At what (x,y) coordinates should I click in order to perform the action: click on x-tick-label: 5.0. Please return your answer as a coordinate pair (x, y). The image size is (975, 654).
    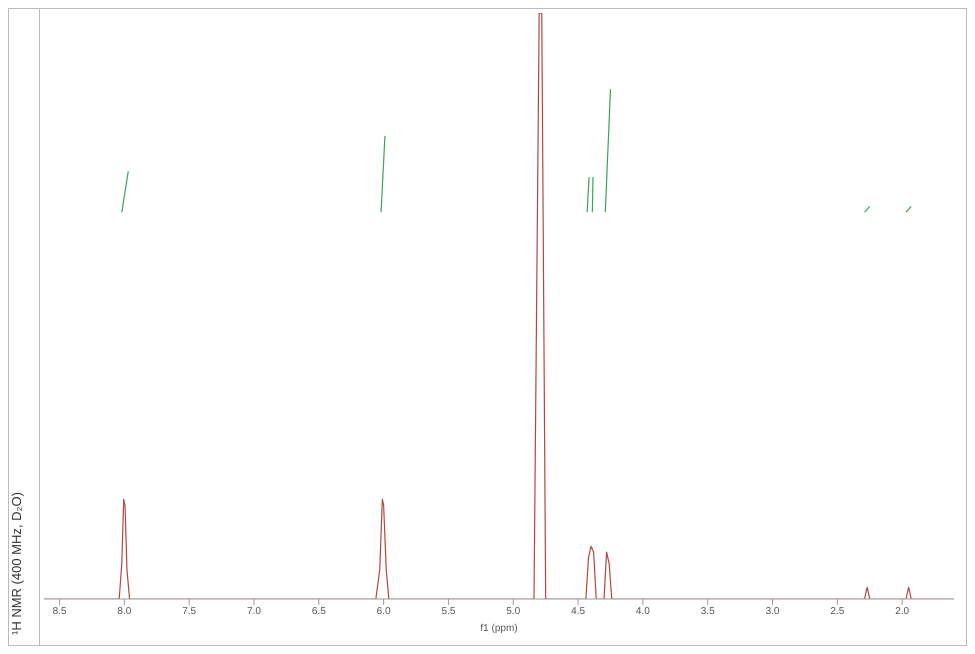
    Looking at the image, I should click on (513, 612).